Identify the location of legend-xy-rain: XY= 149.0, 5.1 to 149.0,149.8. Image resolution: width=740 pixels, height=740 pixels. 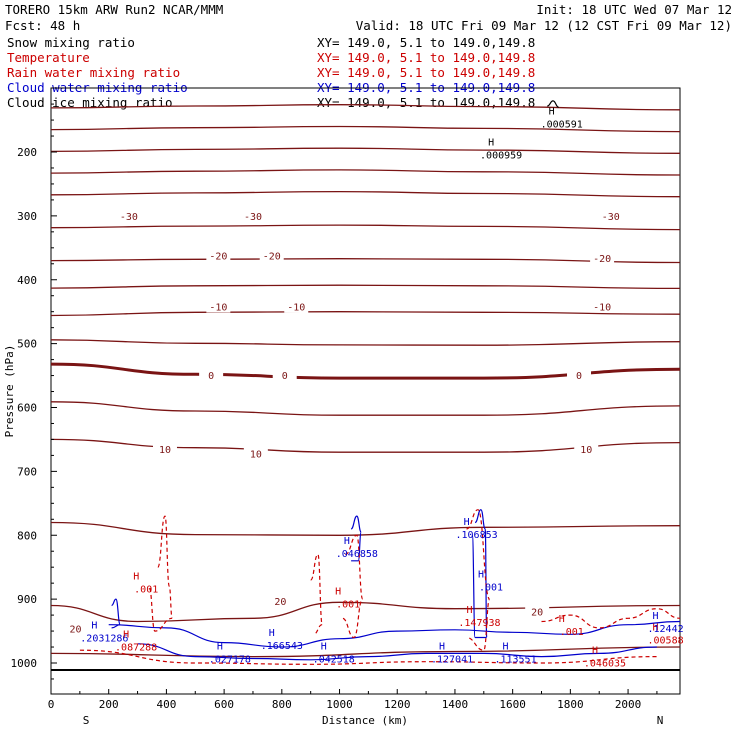
(426, 72).